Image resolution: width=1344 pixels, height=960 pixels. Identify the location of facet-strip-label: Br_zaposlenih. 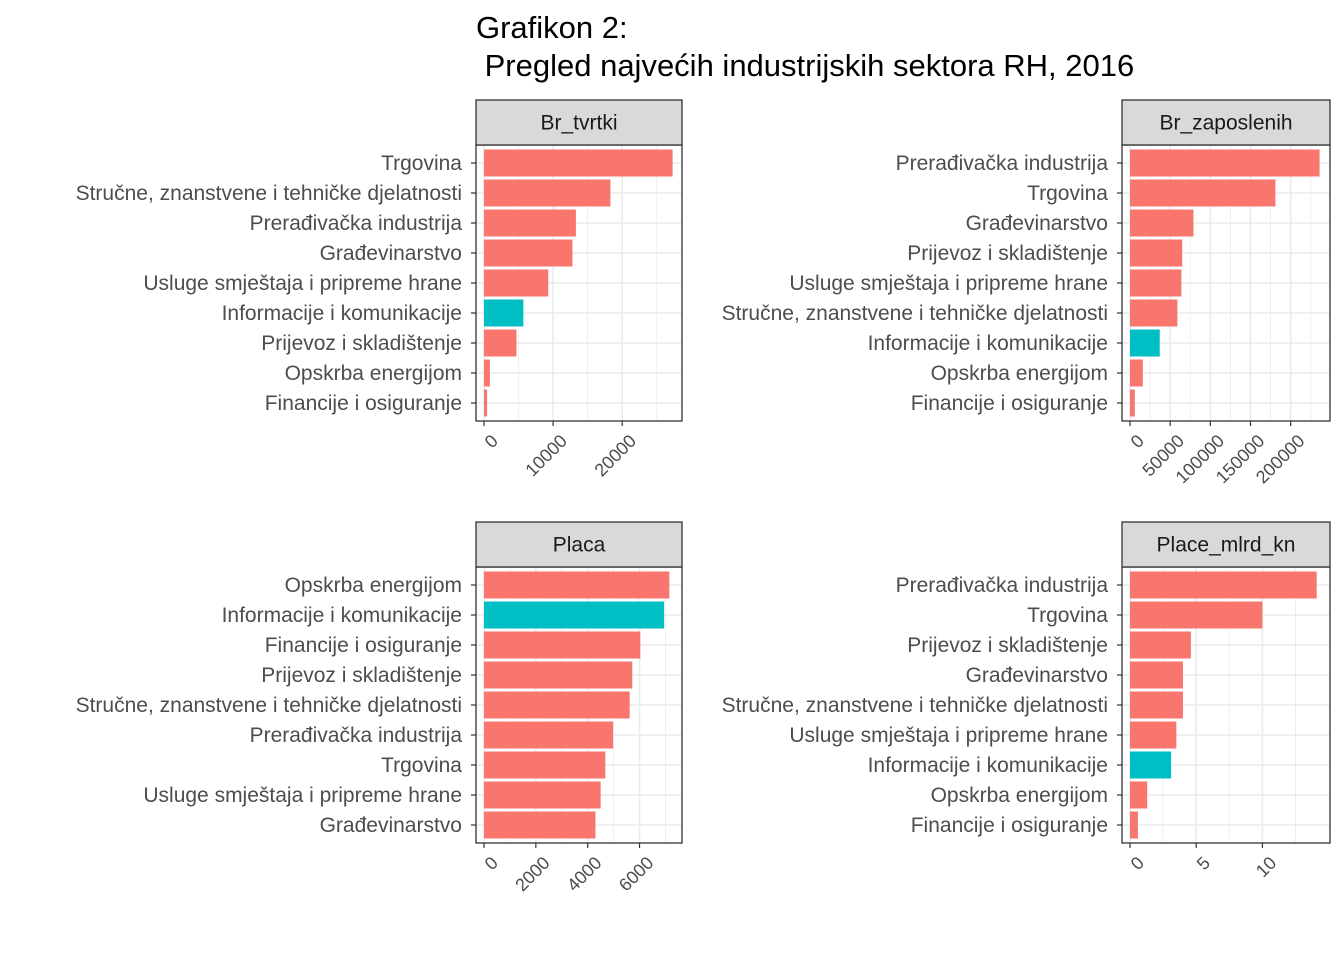
(1225, 123).